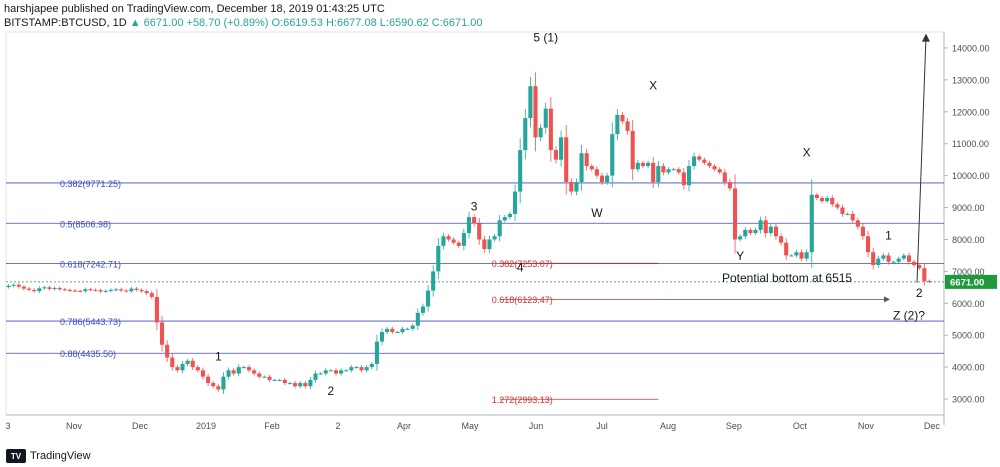  Describe the element at coordinates (90, 265) in the screenshot. I see `fib-label: 0.618(7242.71)` at that location.